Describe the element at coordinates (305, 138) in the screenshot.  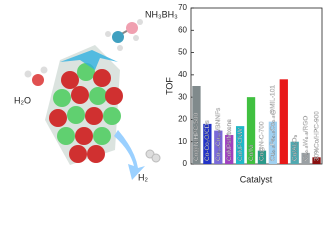
I see `bar-label: Cu₀.₅W₀.₅/RGO` at that location.